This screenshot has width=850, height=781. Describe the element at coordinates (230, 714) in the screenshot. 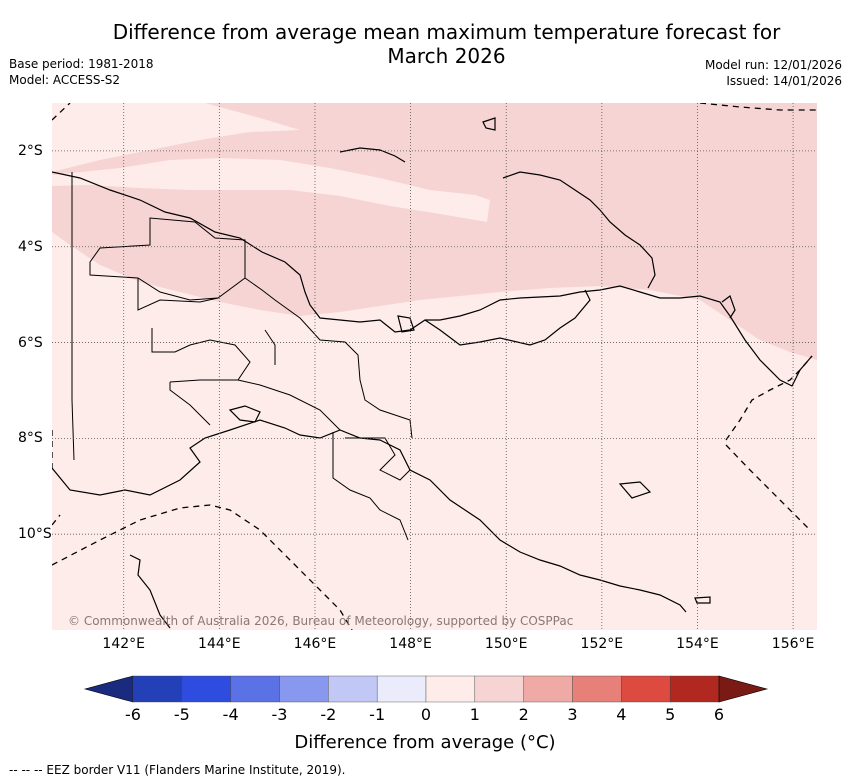

I see `colorbar-tick: -4` at that location.